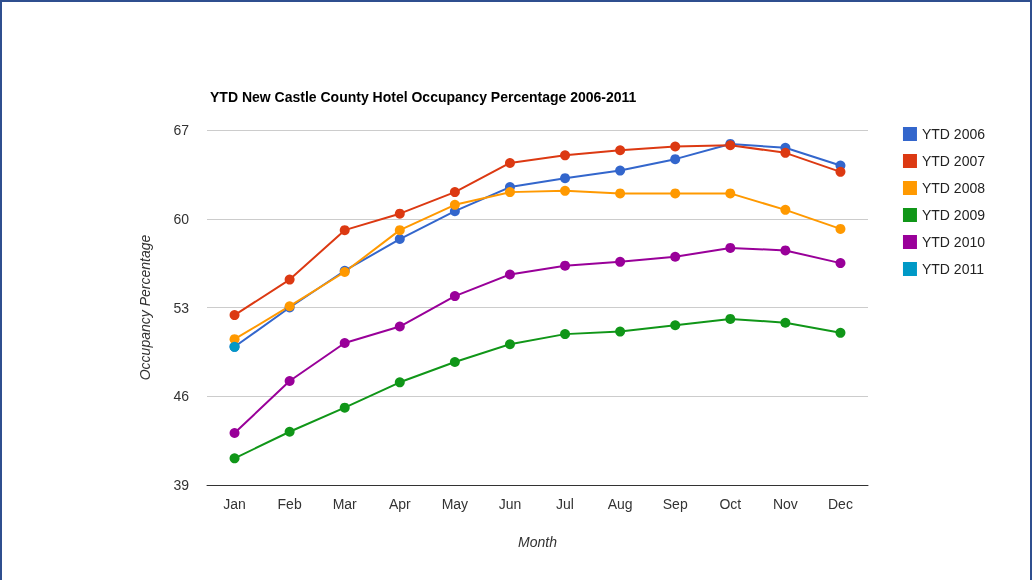 This screenshot has width=1032, height=580. Describe the element at coordinates (181, 485) in the screenshot. I see `y-tick-label: 39` at that location.